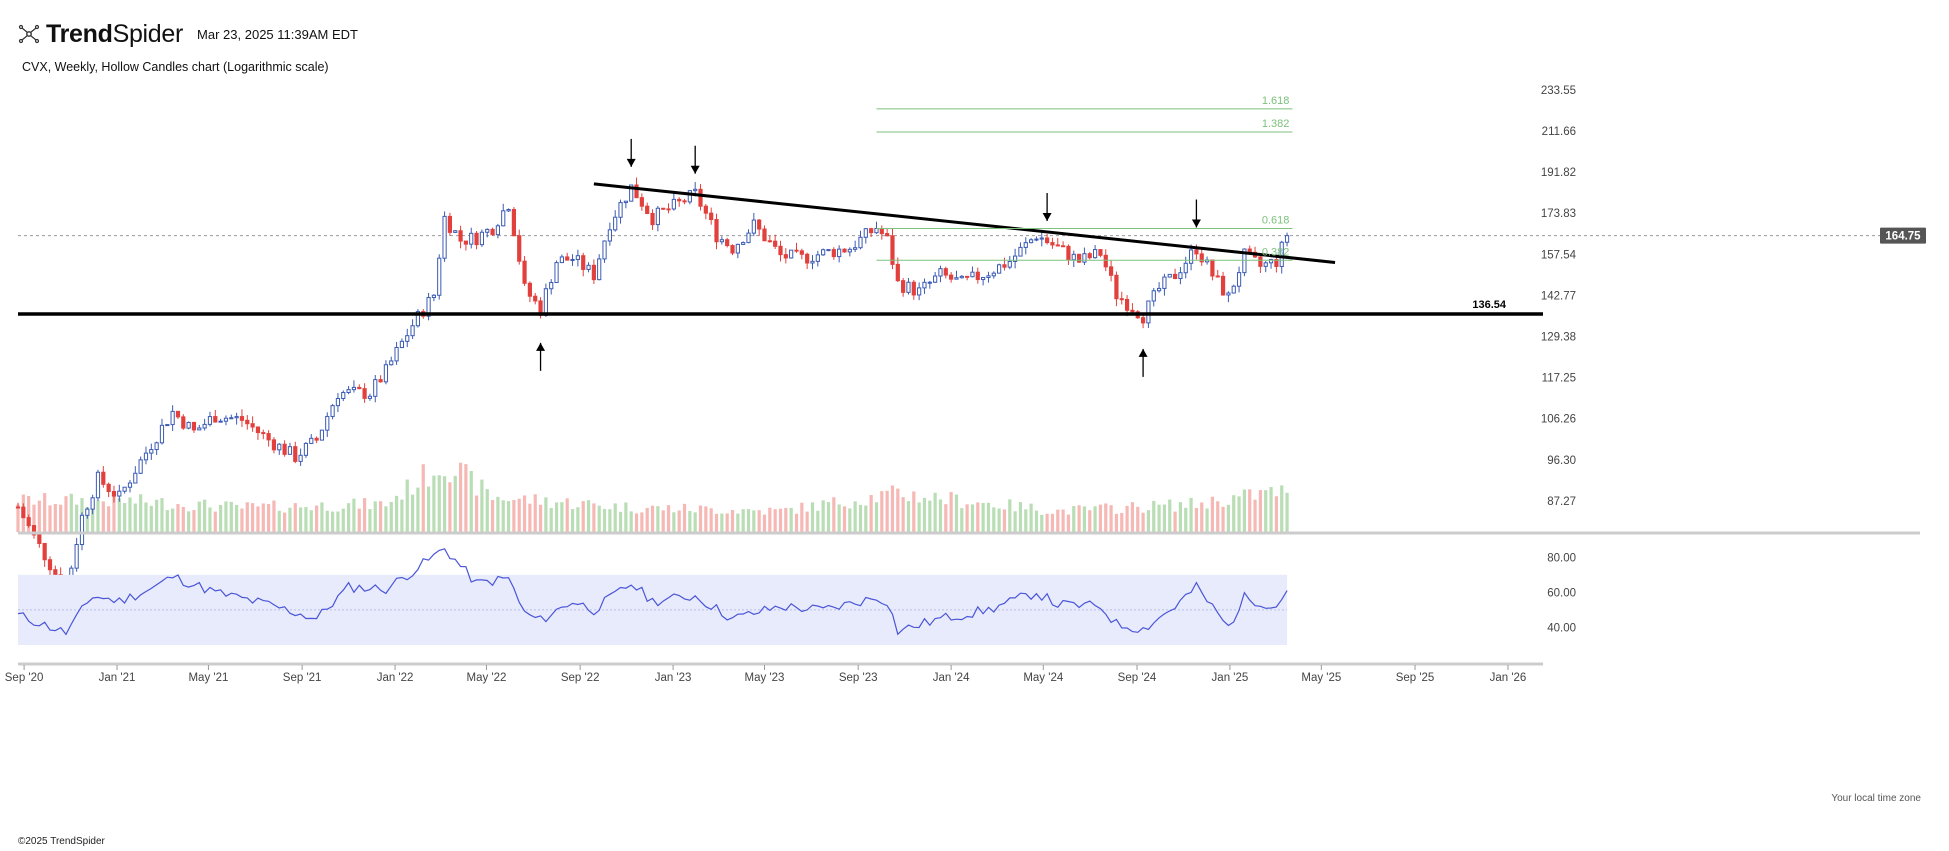 The width and height of the screenshot is (1949, 851). I want to click on trendspider-logo: TrendSpider, so click(100, 34).